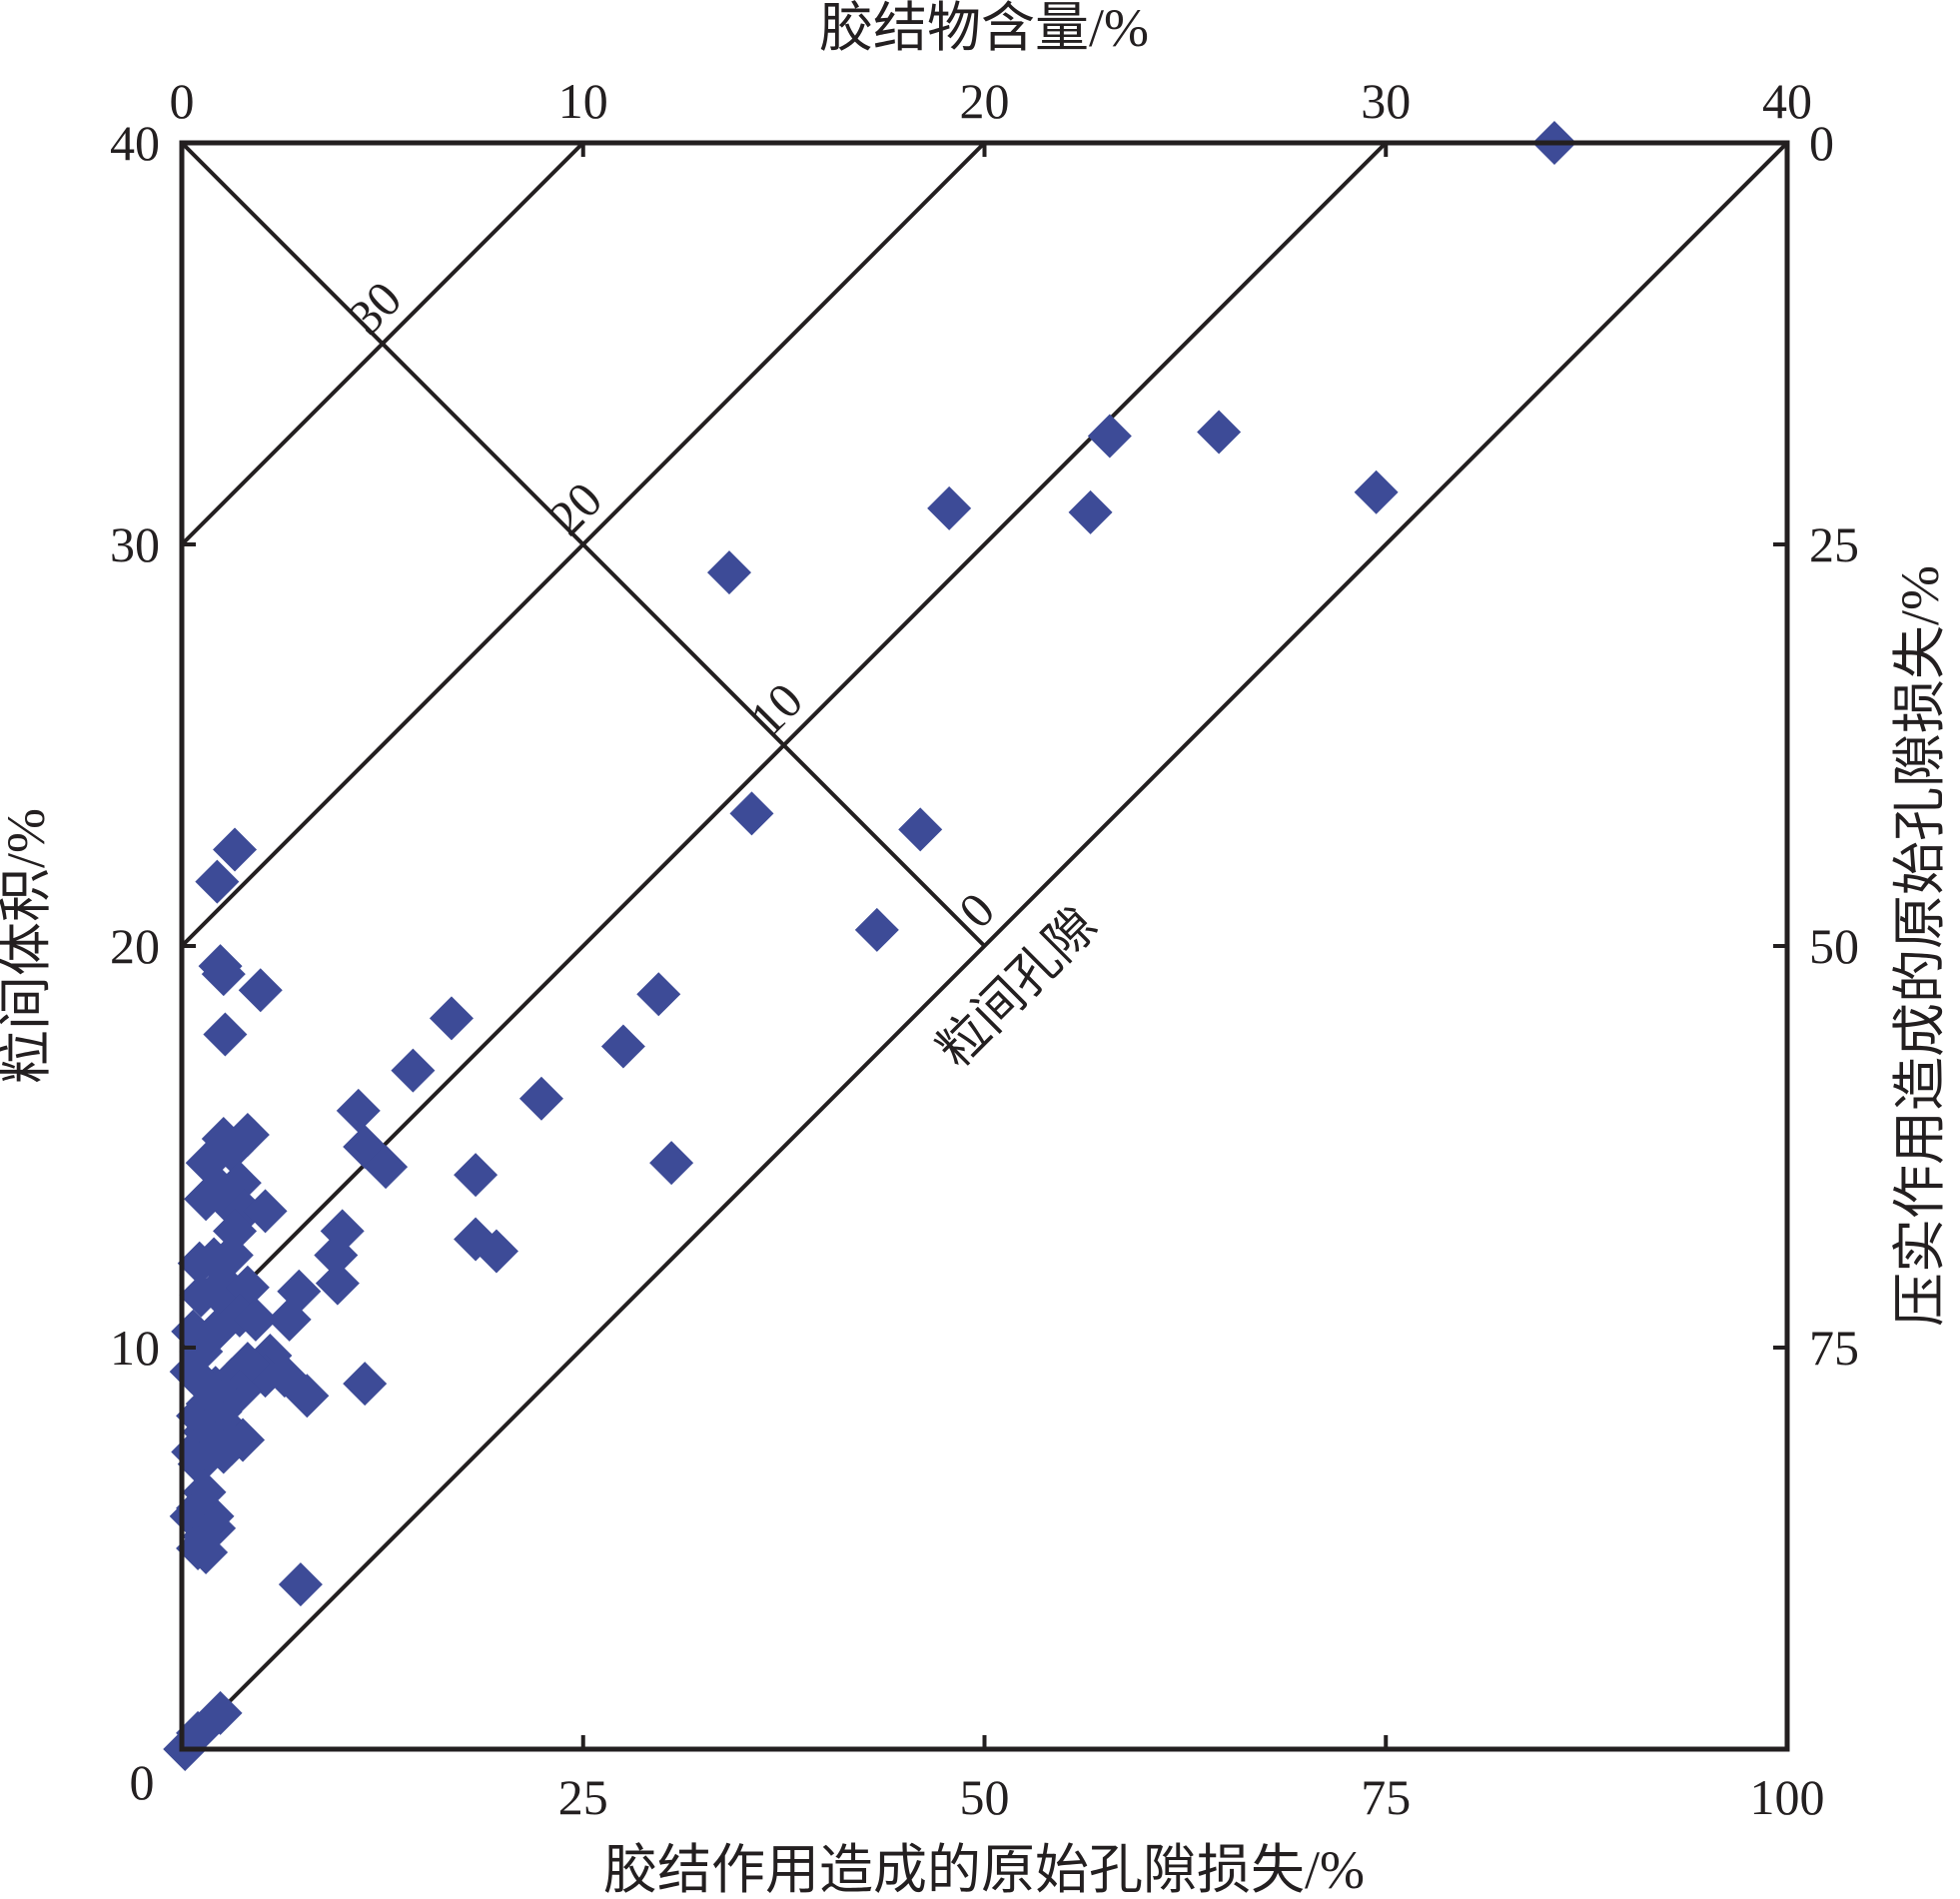  I want to click on top-tick-label: 10, so click(583, 101).